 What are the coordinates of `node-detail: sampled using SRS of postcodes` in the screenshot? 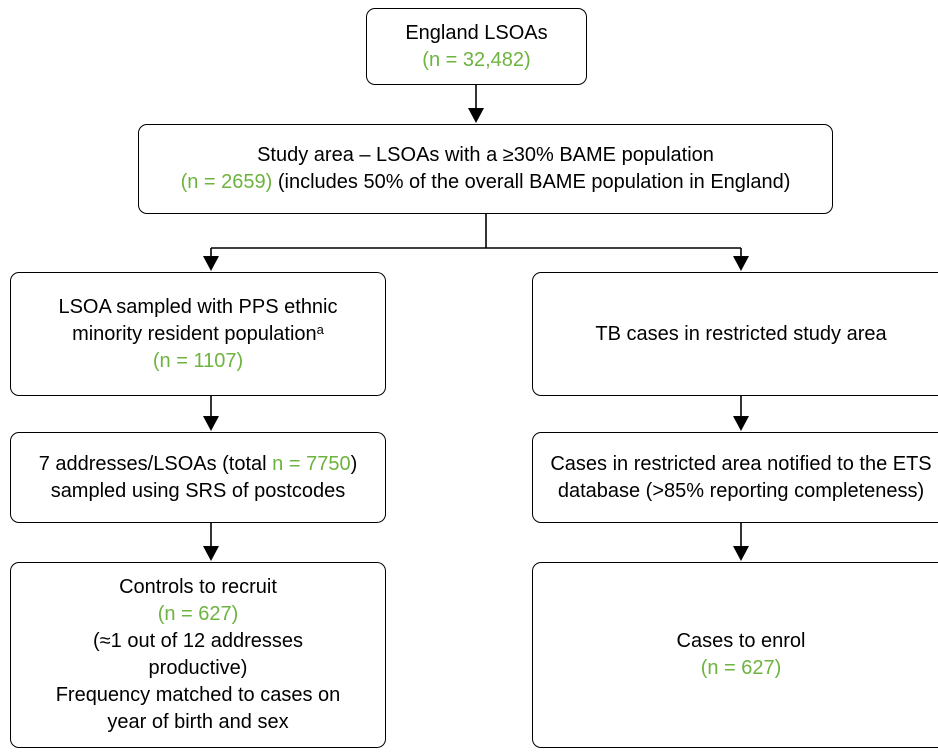 It's located at (198, 490).